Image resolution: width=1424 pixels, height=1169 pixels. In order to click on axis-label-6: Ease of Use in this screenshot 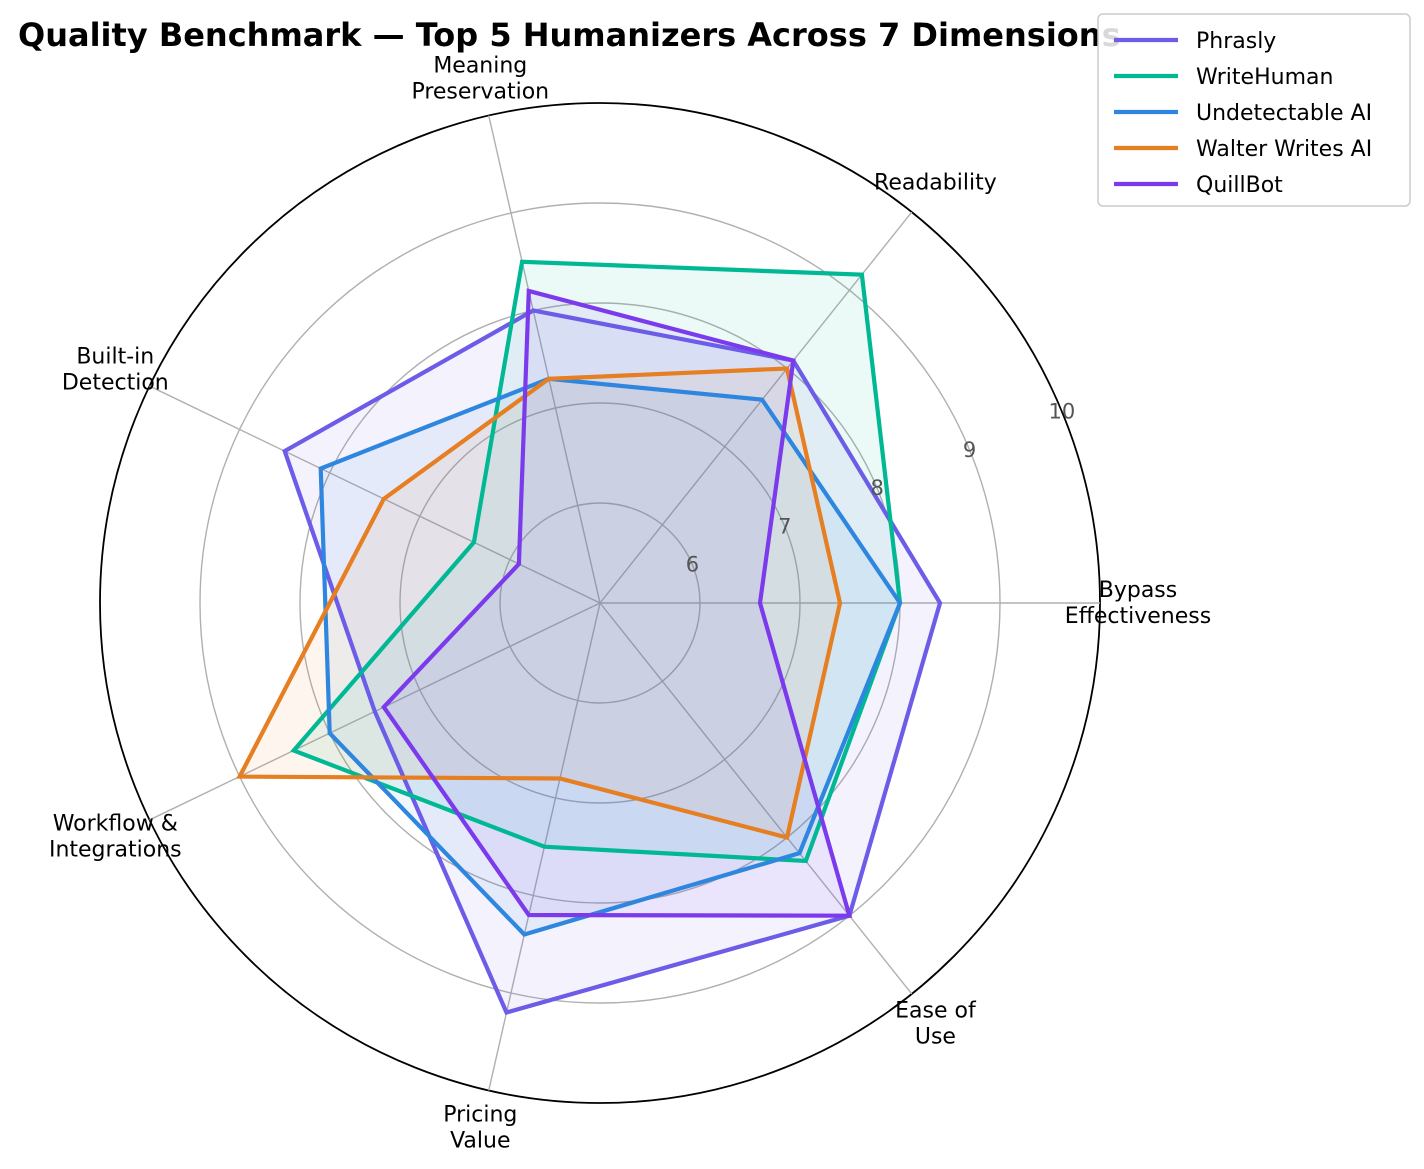, I will do `click(936, 1024)`.